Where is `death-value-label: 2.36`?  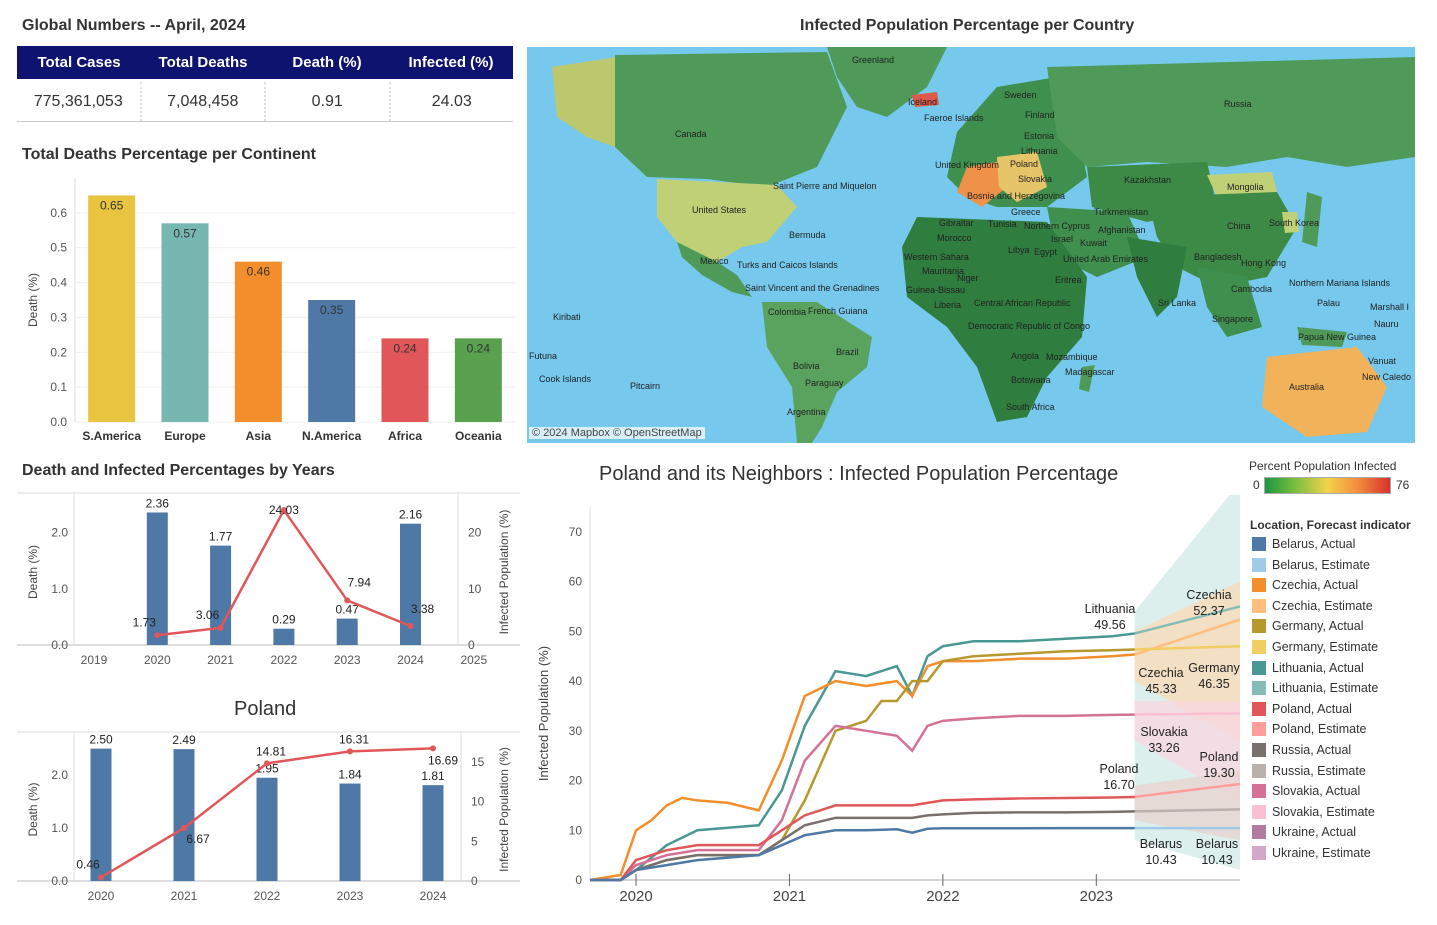 death-value-label: 2.36 is located at coordinates (158, 503).